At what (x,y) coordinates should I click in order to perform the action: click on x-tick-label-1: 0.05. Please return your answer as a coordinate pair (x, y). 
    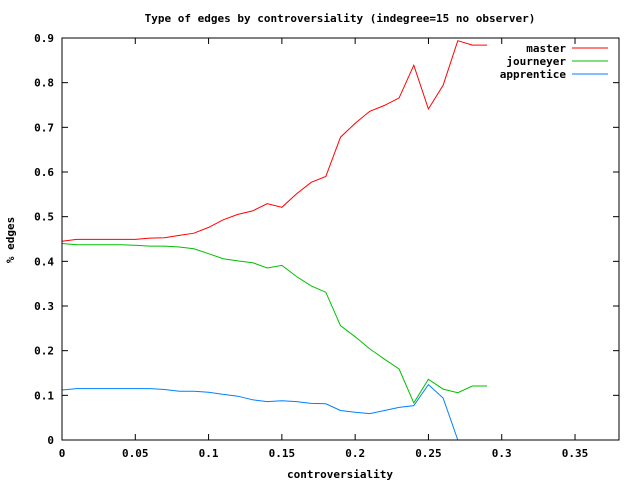
    Looking at the image, I should click on (135, 453).